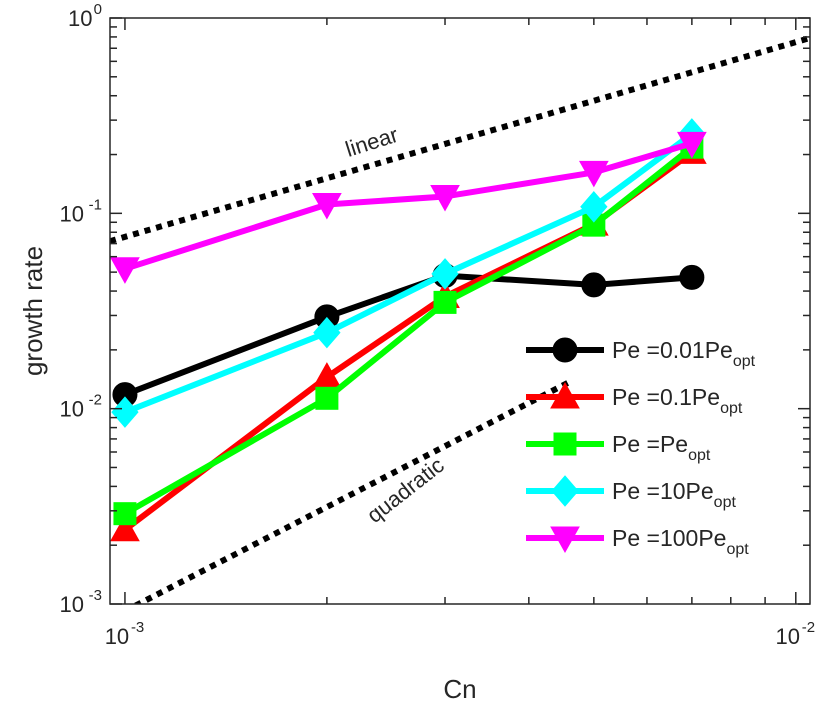  Describe the element at coordinates (669, 538) in the screenshot. I see `legend-label-main-4: Pe =100Pe` at that location.